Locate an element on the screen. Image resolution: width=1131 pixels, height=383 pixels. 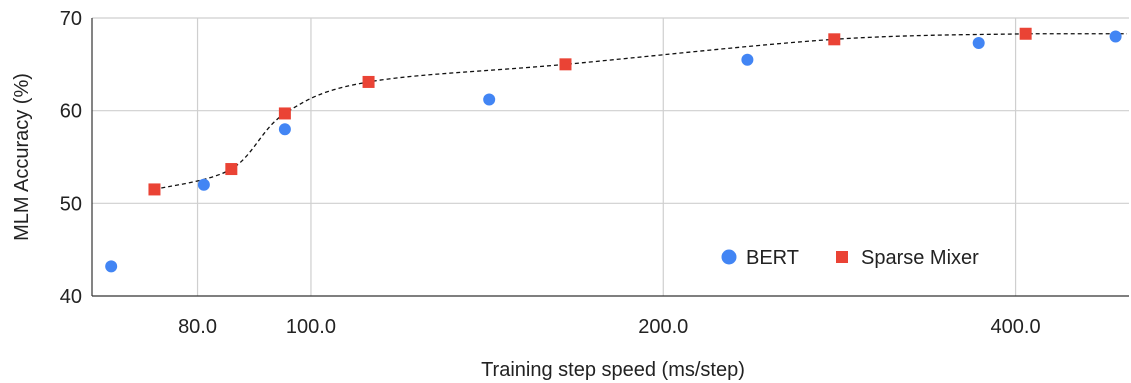
x-tick-label: 400.0 is located at coordinates (1016, 327).